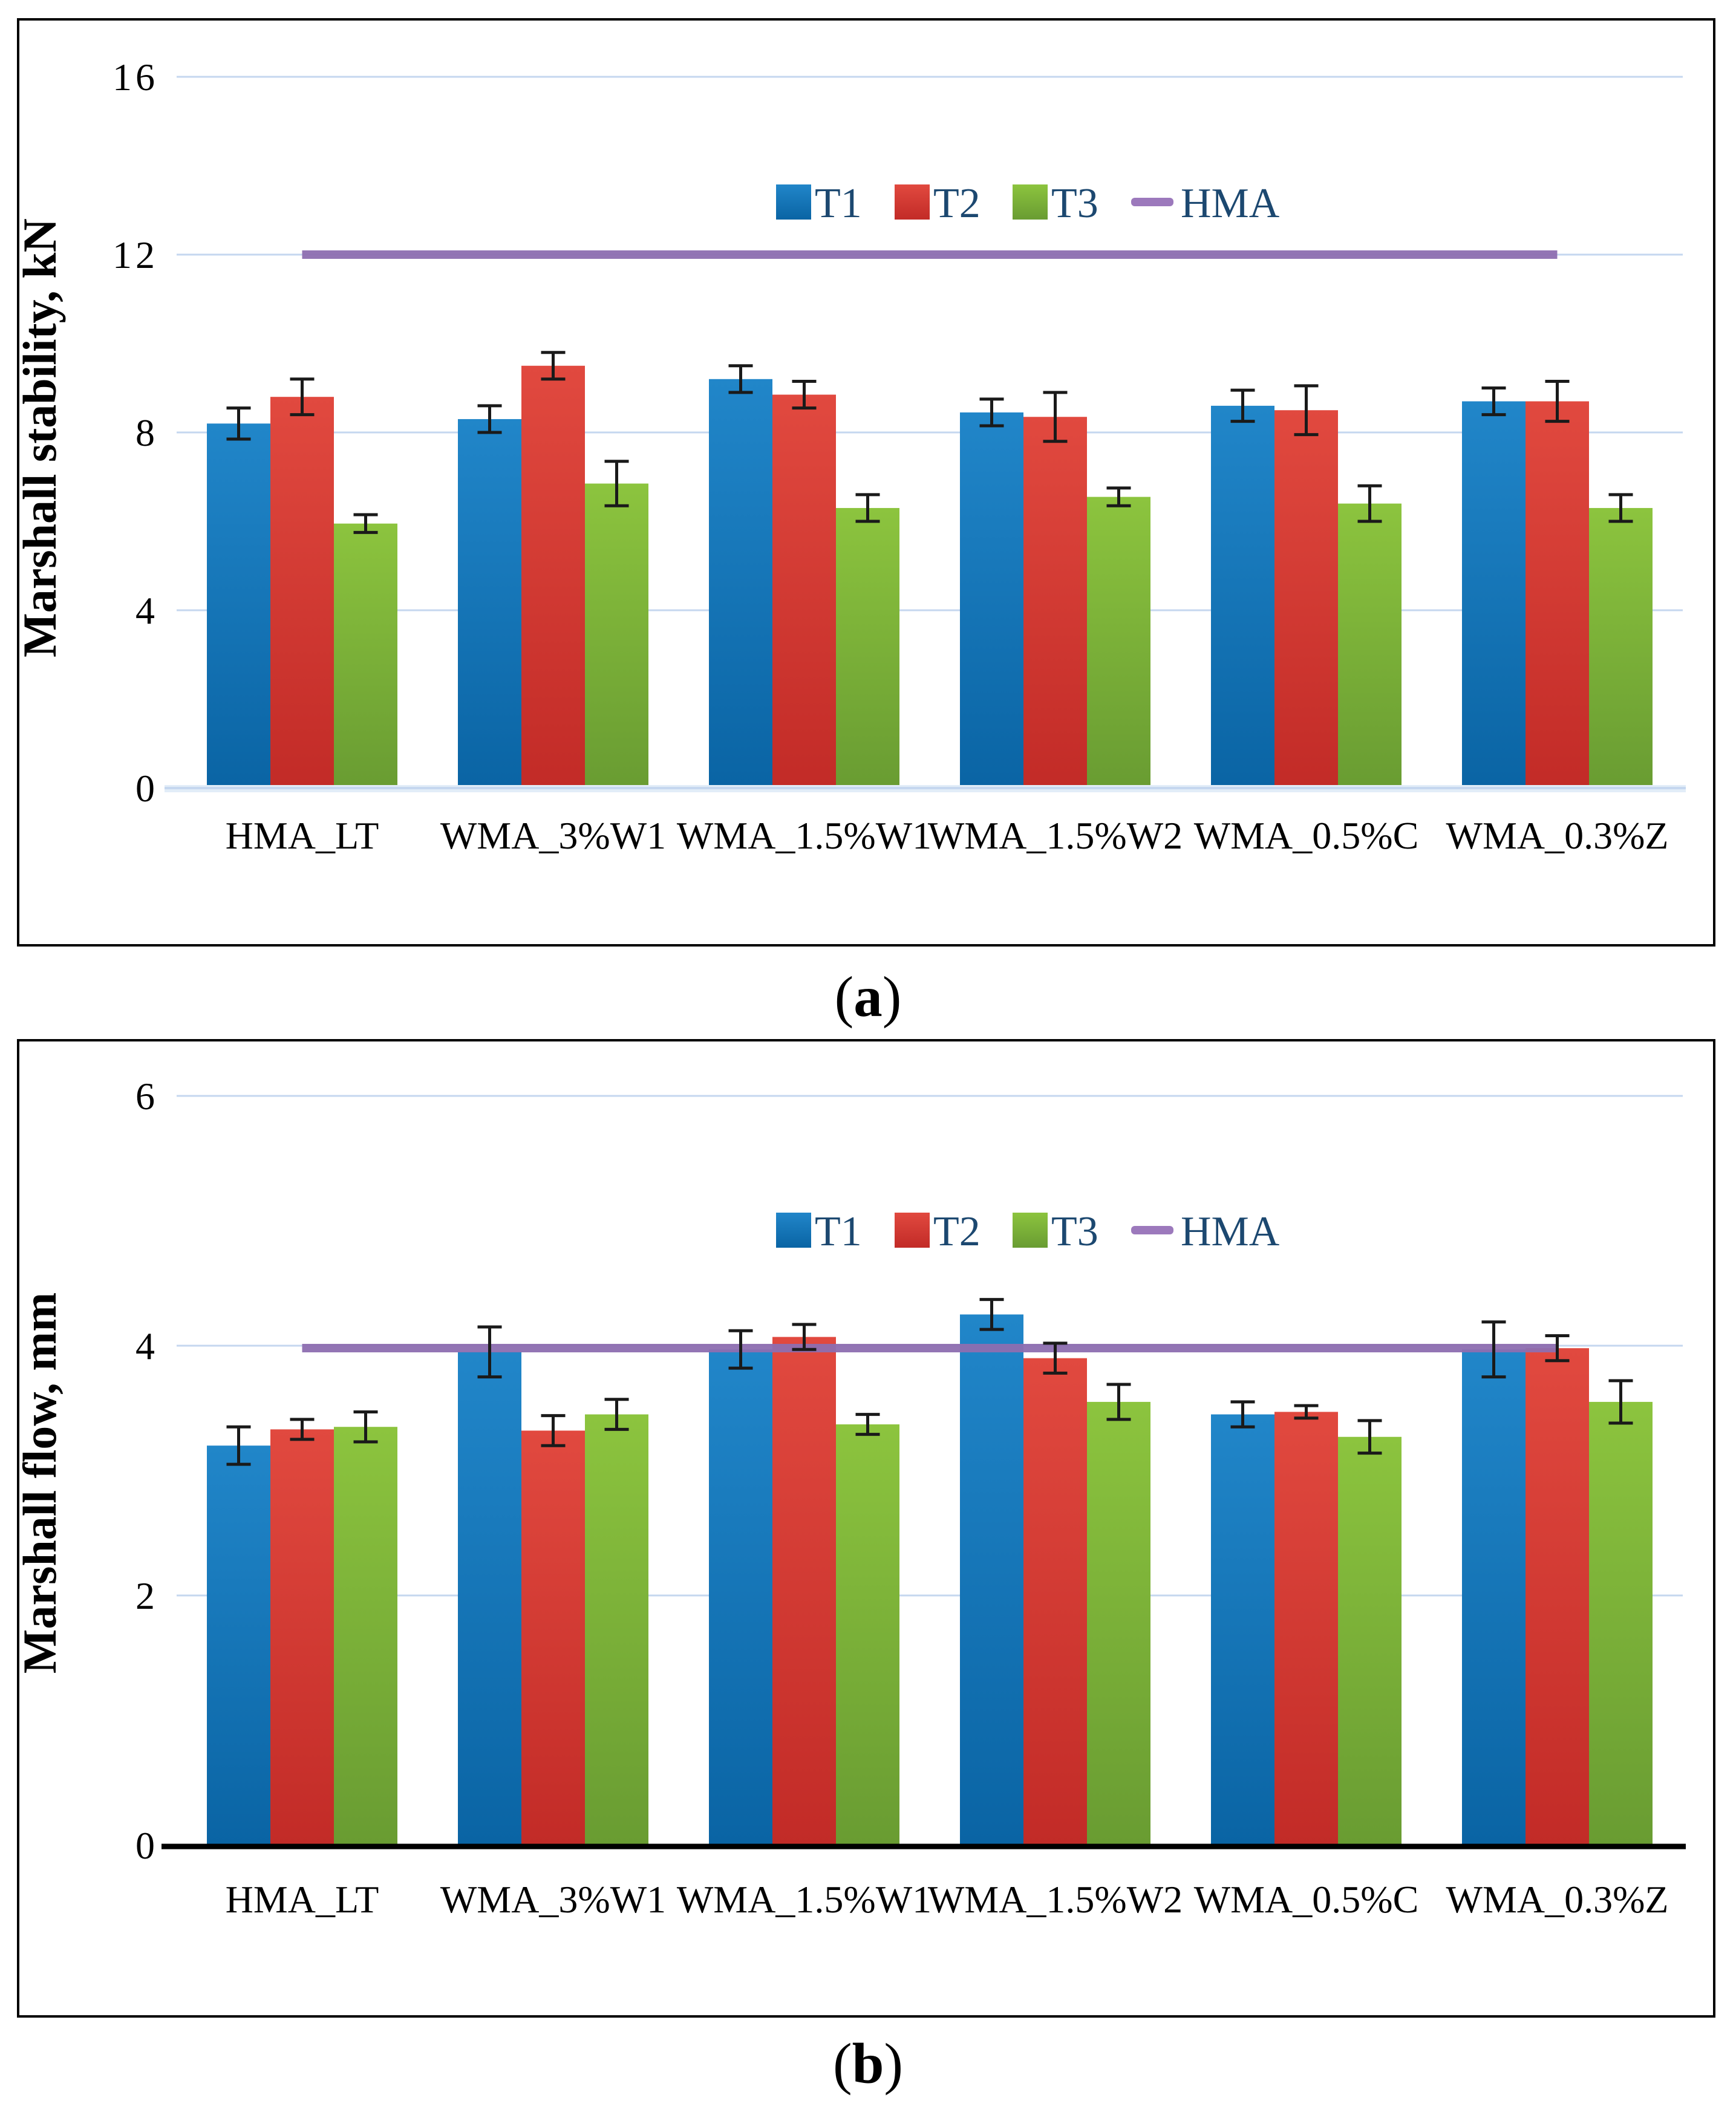 The image size is (1736, 2115). Describe the element at coordinates (1152, 202) in the screenshot. I see `legend-hma-dash` at that location.